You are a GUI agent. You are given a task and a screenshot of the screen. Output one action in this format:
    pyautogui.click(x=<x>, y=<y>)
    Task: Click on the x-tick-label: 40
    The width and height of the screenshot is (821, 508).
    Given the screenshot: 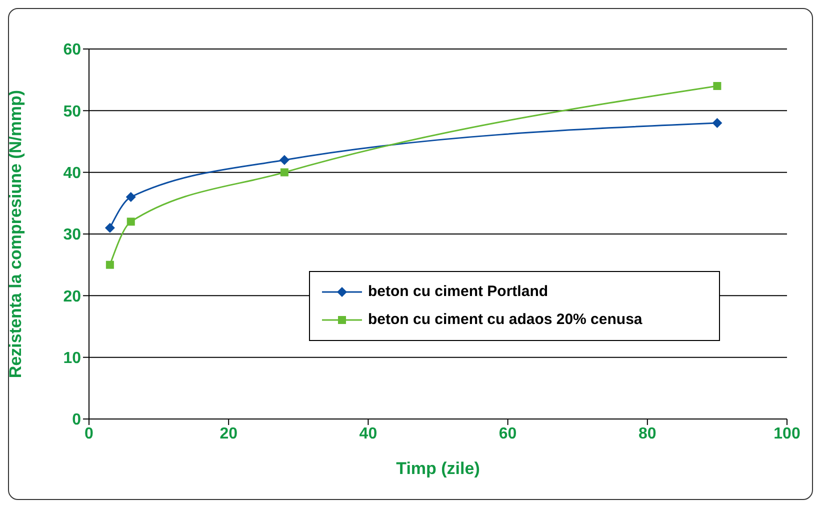 What is the action you would take?
    pyautogui.click(x=368, y=433)
    